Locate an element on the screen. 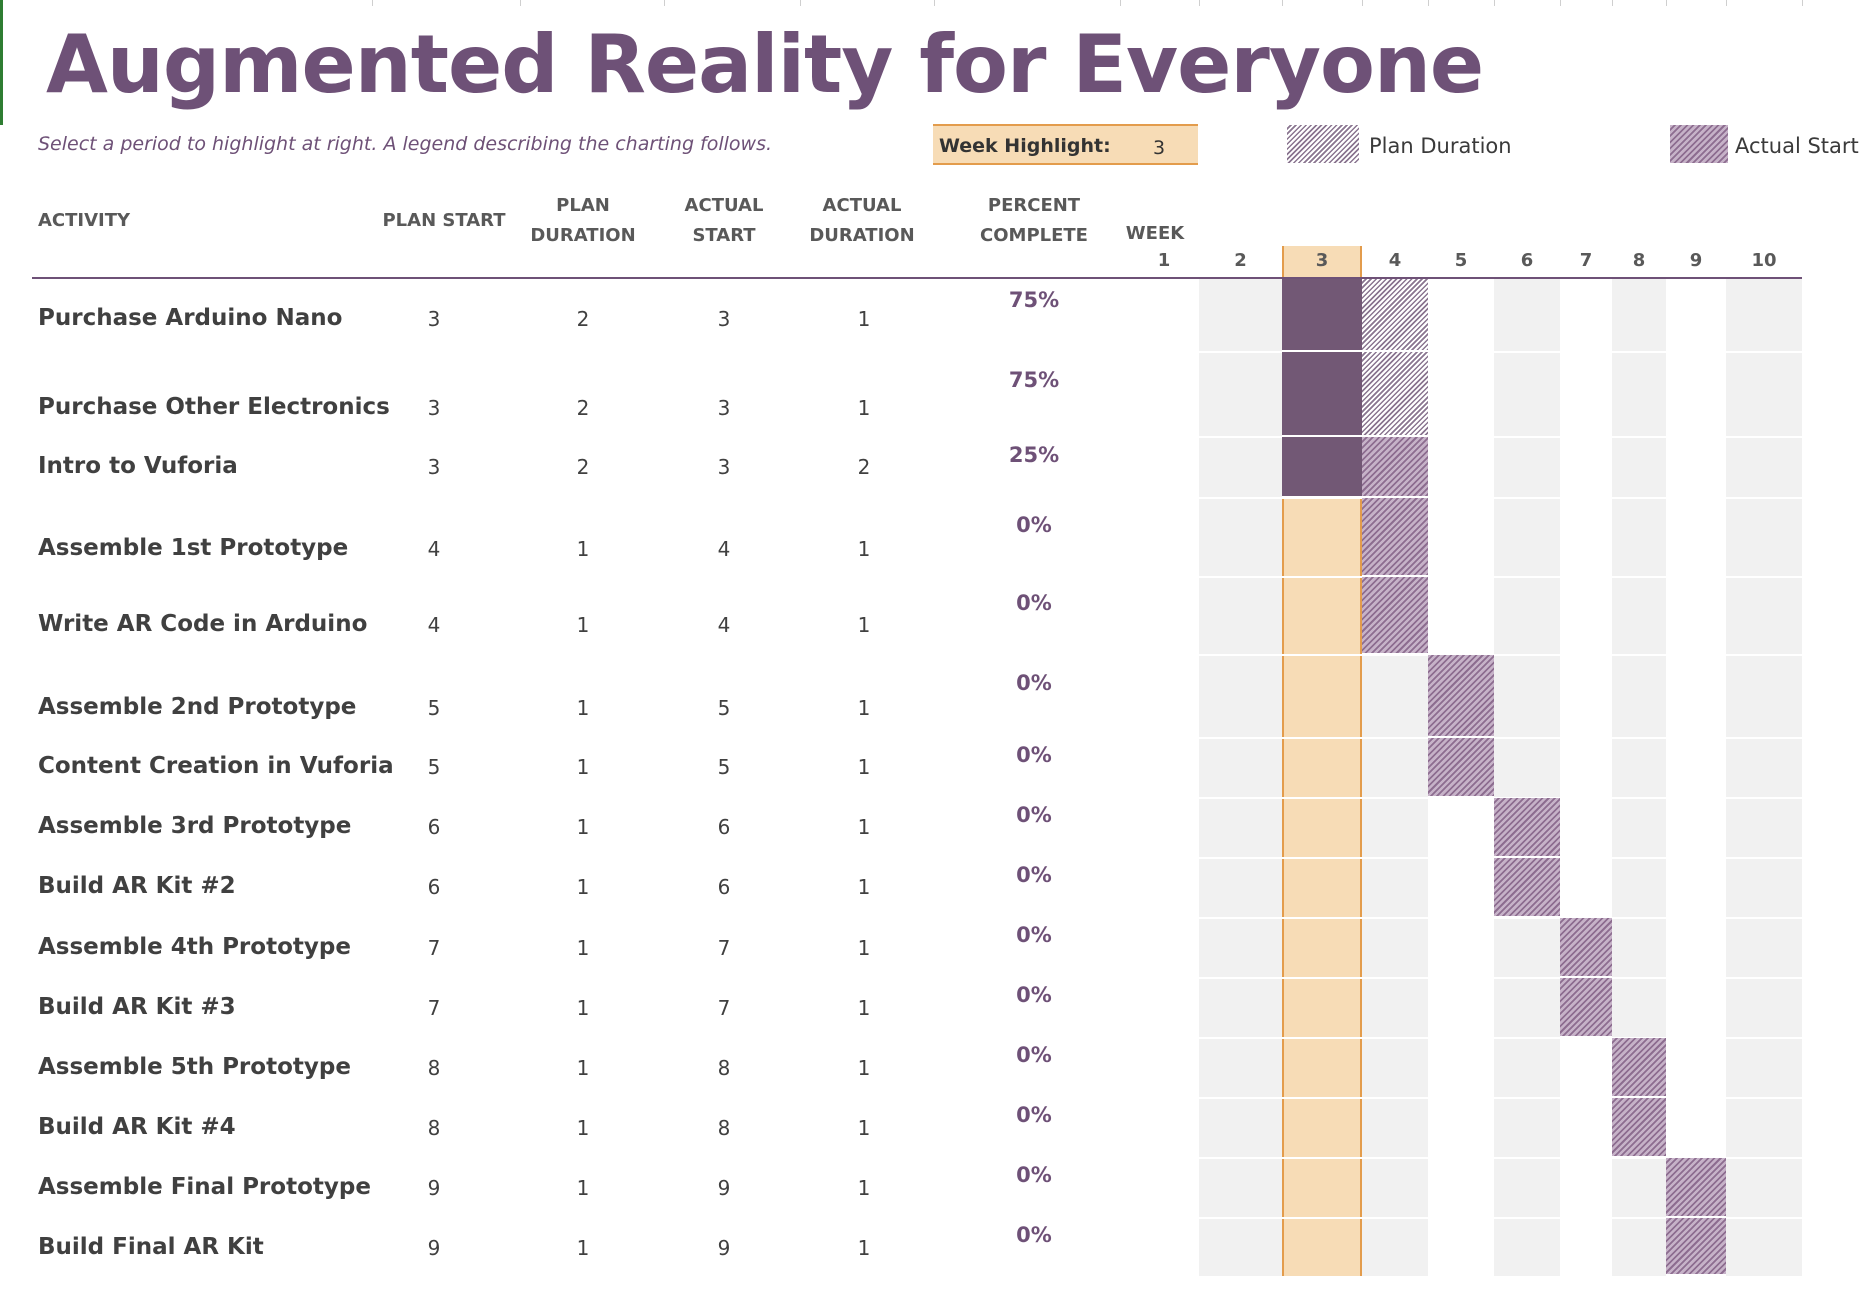 This screenshot has width=1862, height=1290. plan-start-cell: 9 is located at coordinates (434, 1188).